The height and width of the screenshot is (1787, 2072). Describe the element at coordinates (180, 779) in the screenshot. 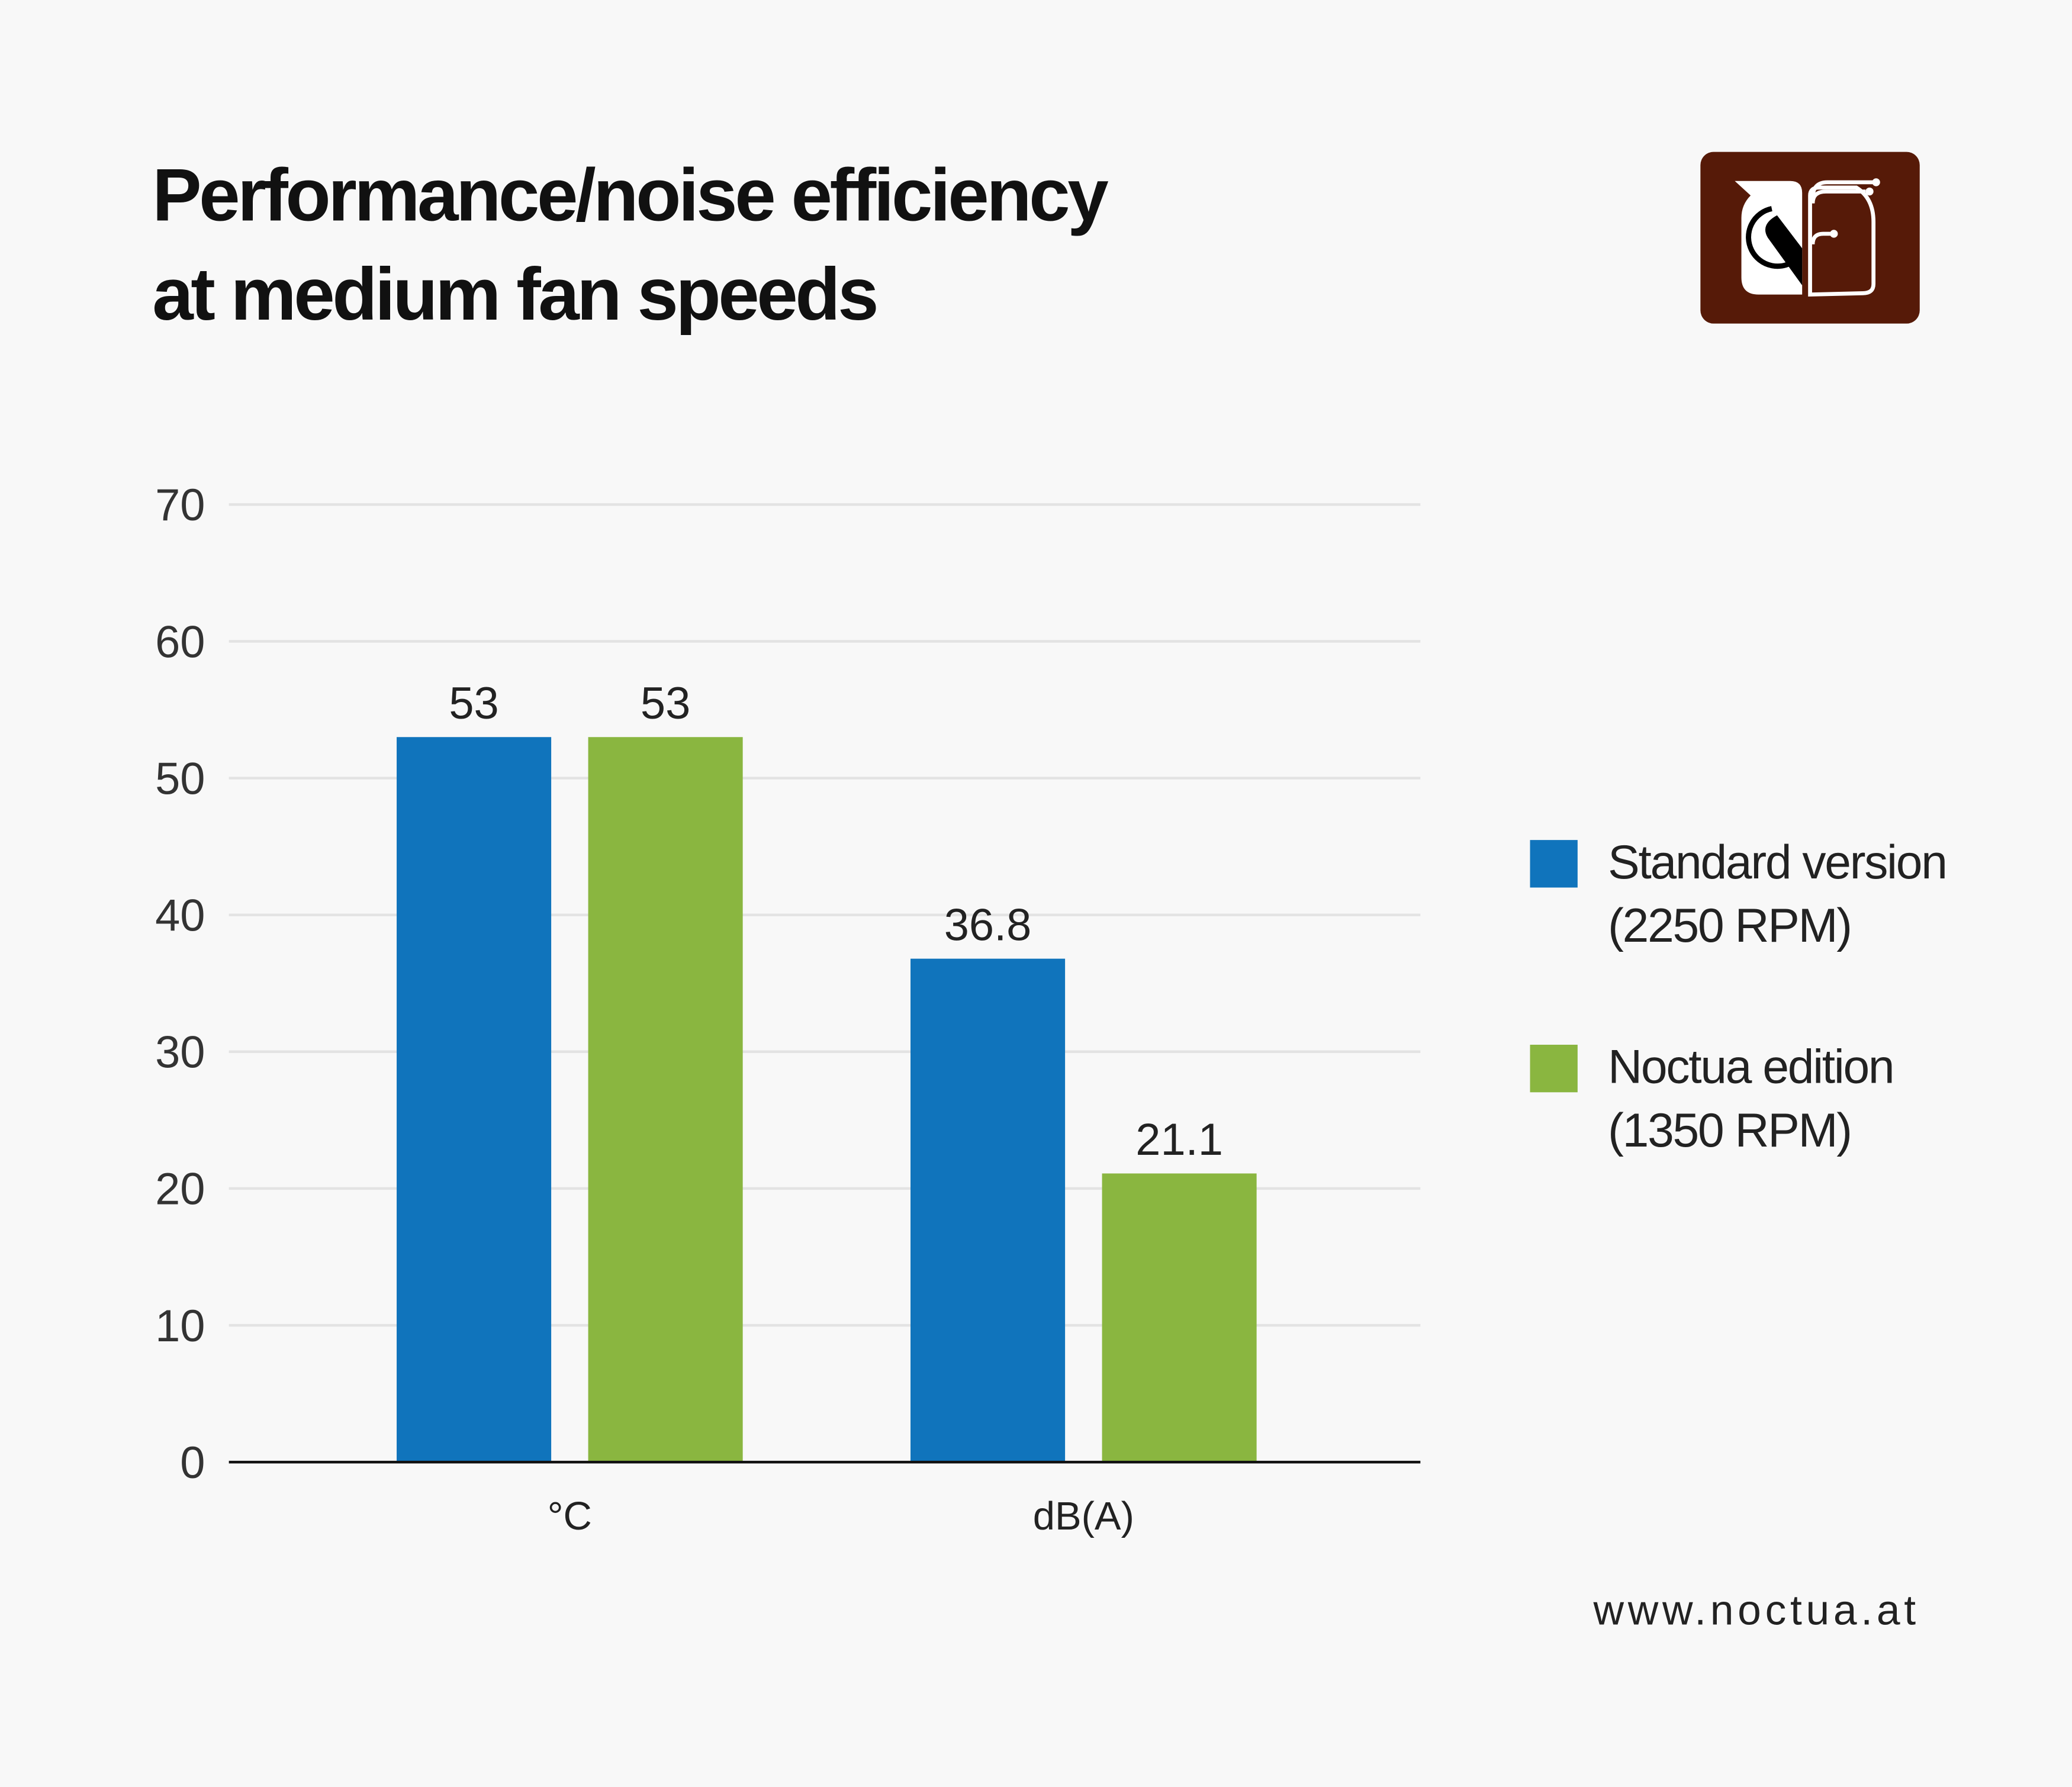

I see `y-tick-label: 50` at that location.